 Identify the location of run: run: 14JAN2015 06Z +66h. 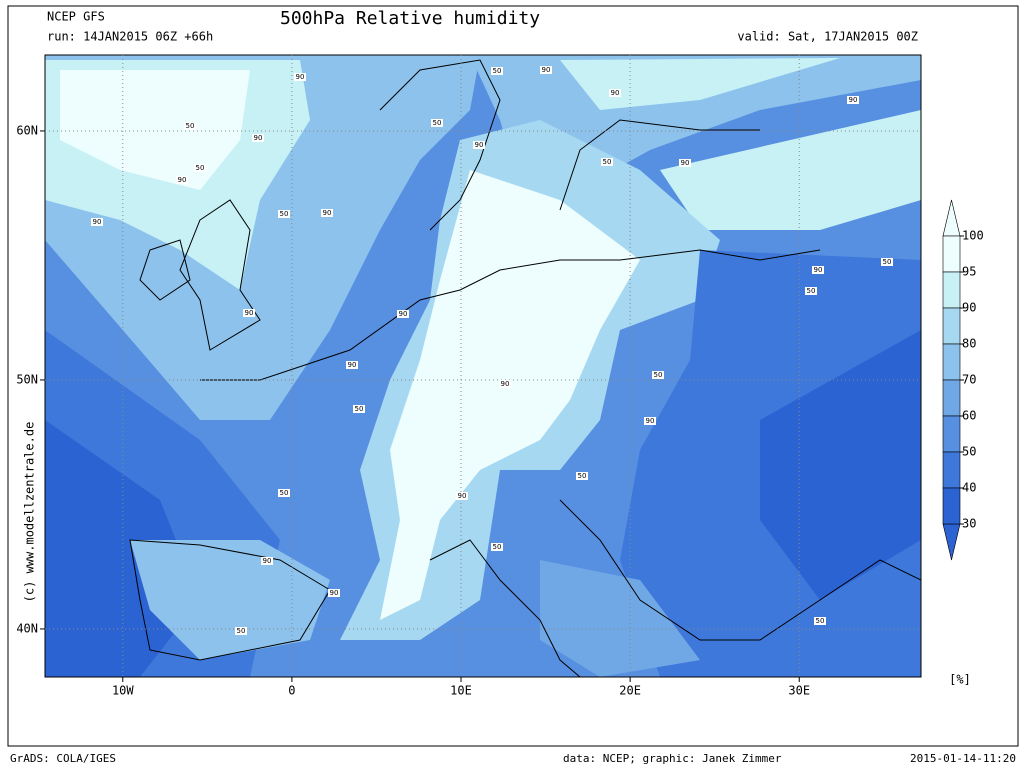
(130, 37).